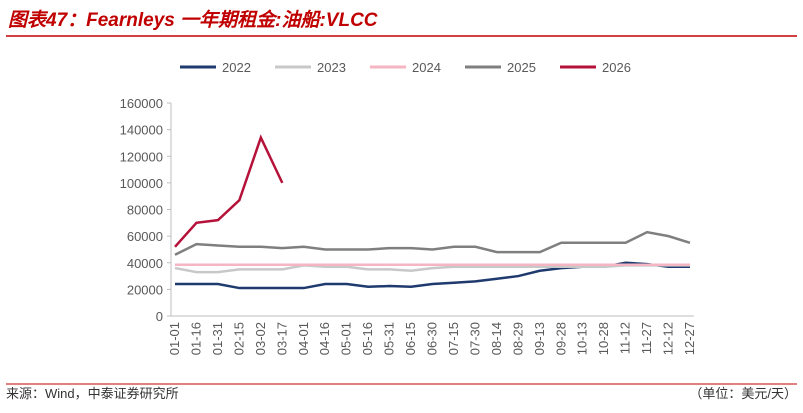 This screenshot has height=413, width=803. What do you see at coordinates (159, 316) in the screenshot?
I see `y-tick-label: 0` at bounding box center [159, 316].